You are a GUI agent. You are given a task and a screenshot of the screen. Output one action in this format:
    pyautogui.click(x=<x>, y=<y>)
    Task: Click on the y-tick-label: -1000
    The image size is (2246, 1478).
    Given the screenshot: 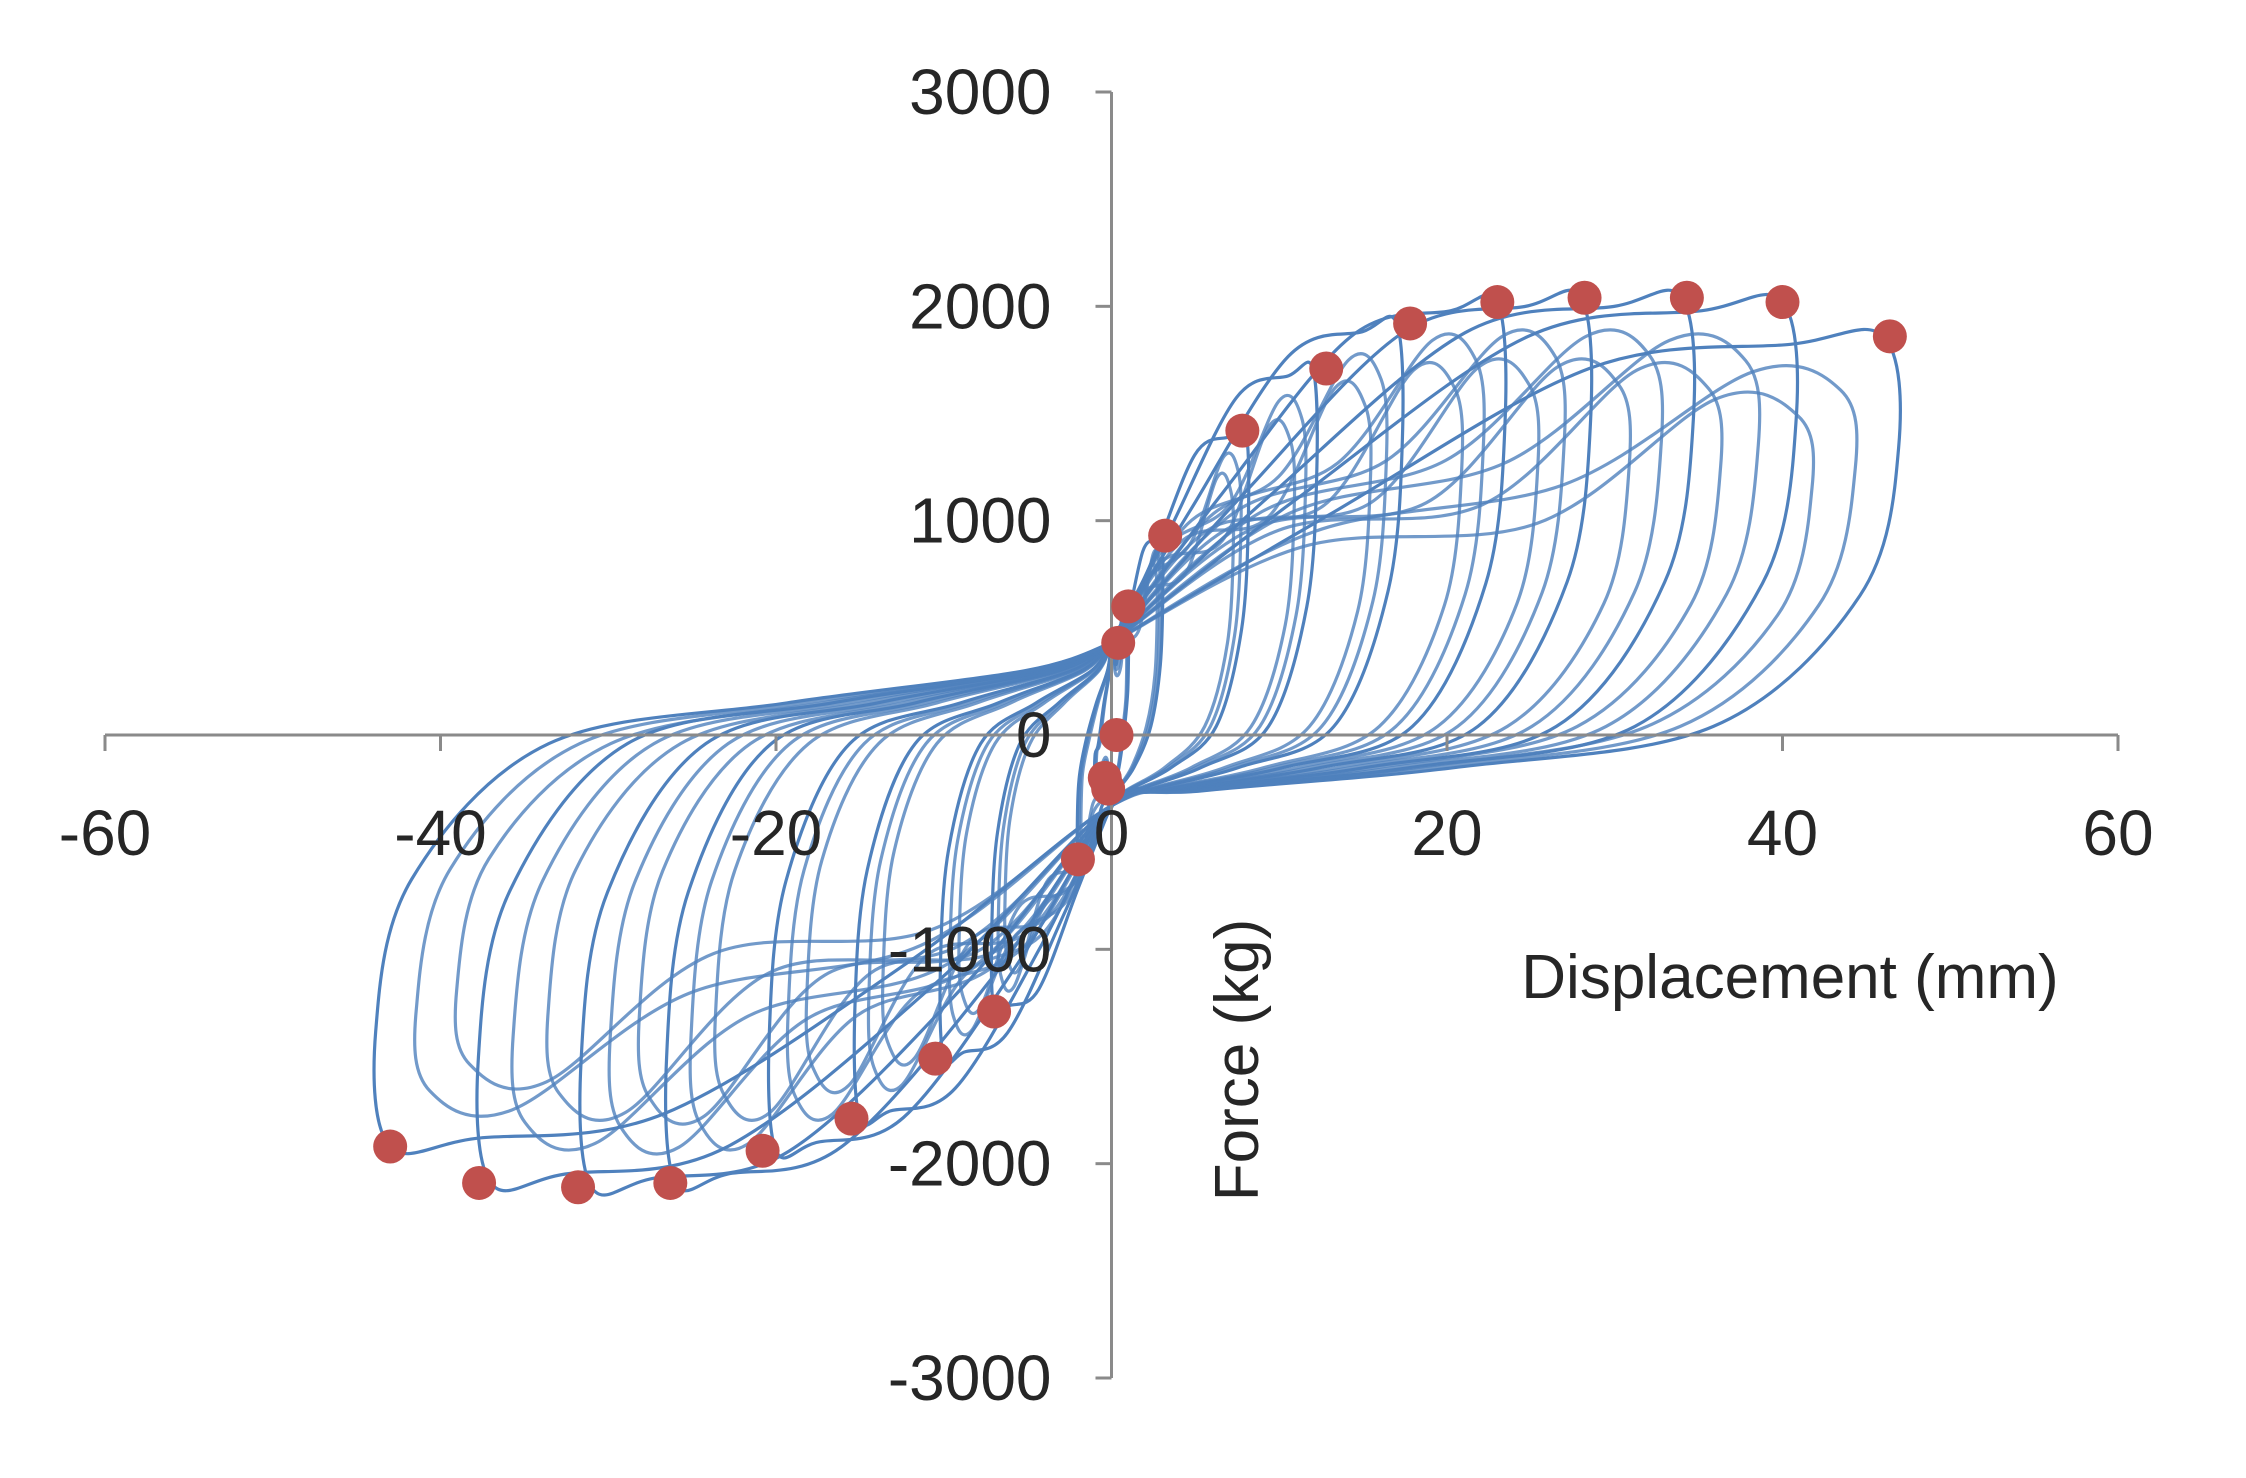 What is the action you would take?
    pyautogui.click(x=970, y=949)
    